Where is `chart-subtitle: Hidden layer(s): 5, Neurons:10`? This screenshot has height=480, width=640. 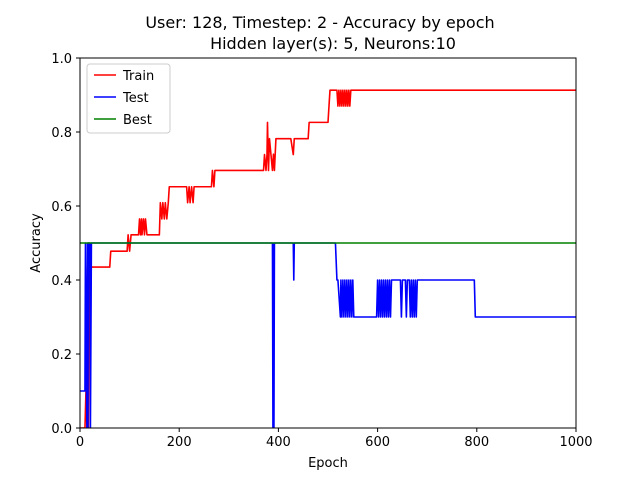 chart-subtitle: Hidden layer(s): 5, Neurons:10 is located at coordinates (333, 43).